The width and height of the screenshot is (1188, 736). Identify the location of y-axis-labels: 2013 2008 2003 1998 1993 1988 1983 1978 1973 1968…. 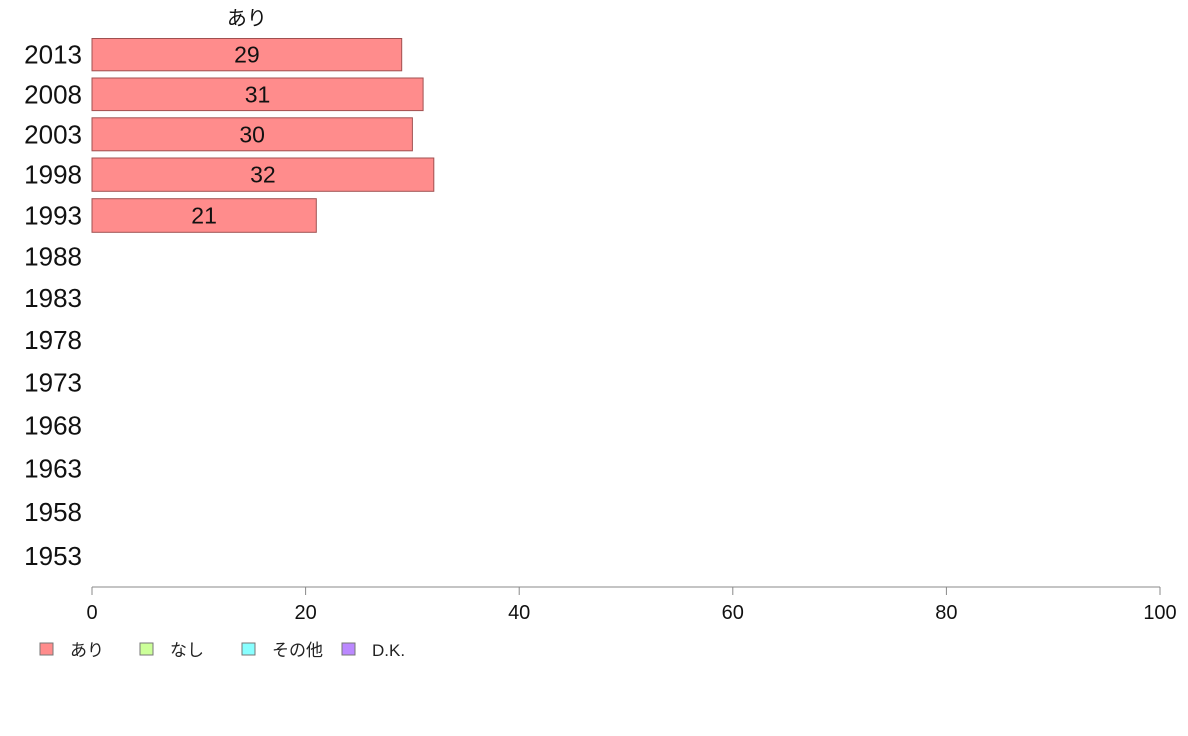
(53, 305).